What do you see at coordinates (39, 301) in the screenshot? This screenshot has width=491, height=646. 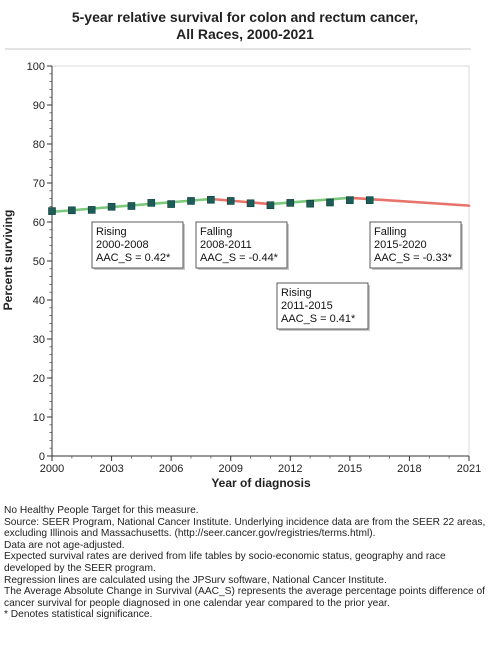 I see `y-tick-label: 40` at bounding box center [39, 301].